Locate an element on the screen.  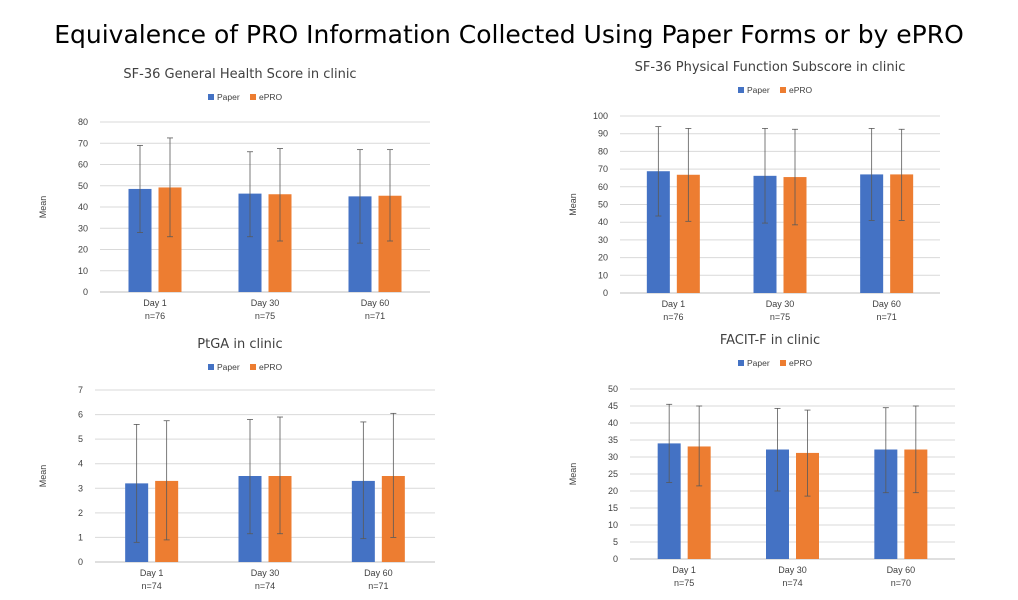
y-tick-label: 35 is located at coordinates (613, 440).